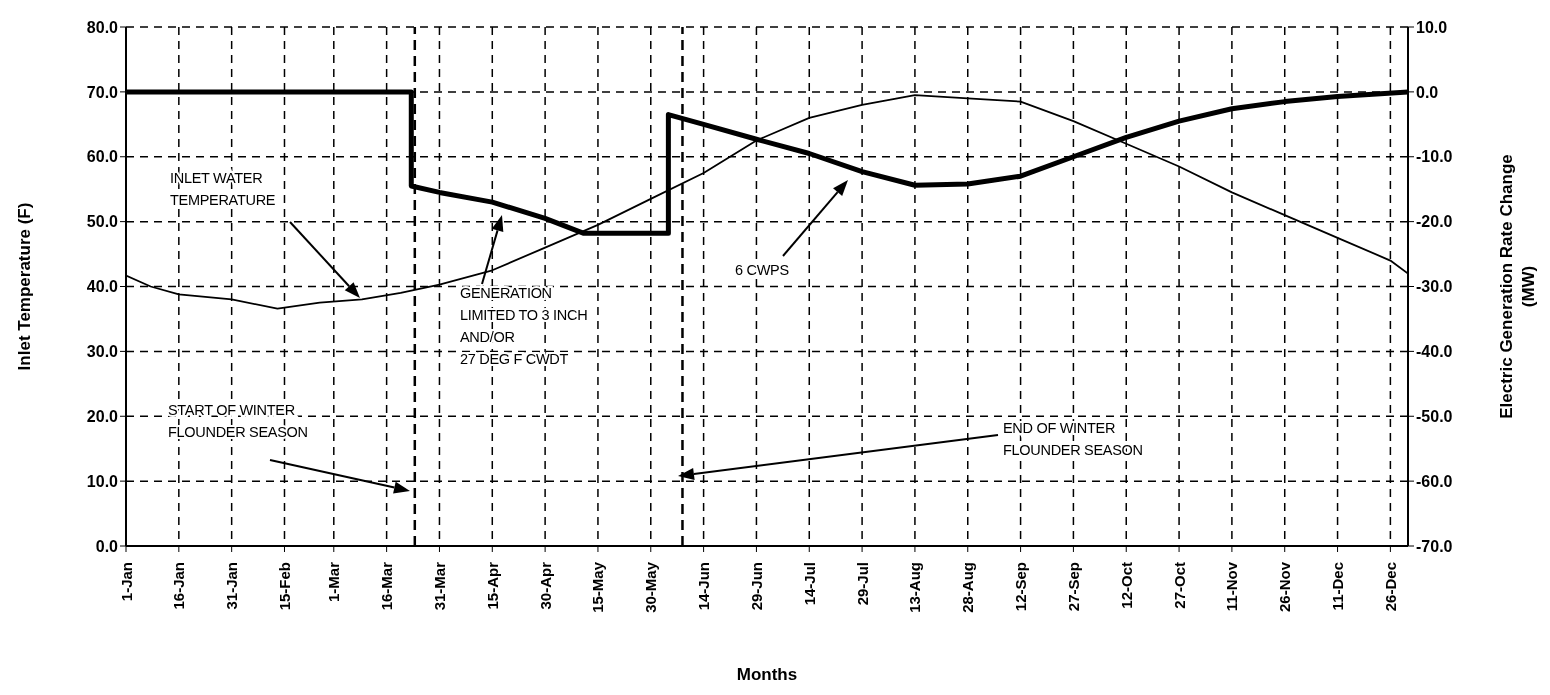 This screenshot has width=1550, height=695. Describe the element at coordinates (1434, 157) in the screenshot. I see `y2-tick-label: -10.0` at that location.